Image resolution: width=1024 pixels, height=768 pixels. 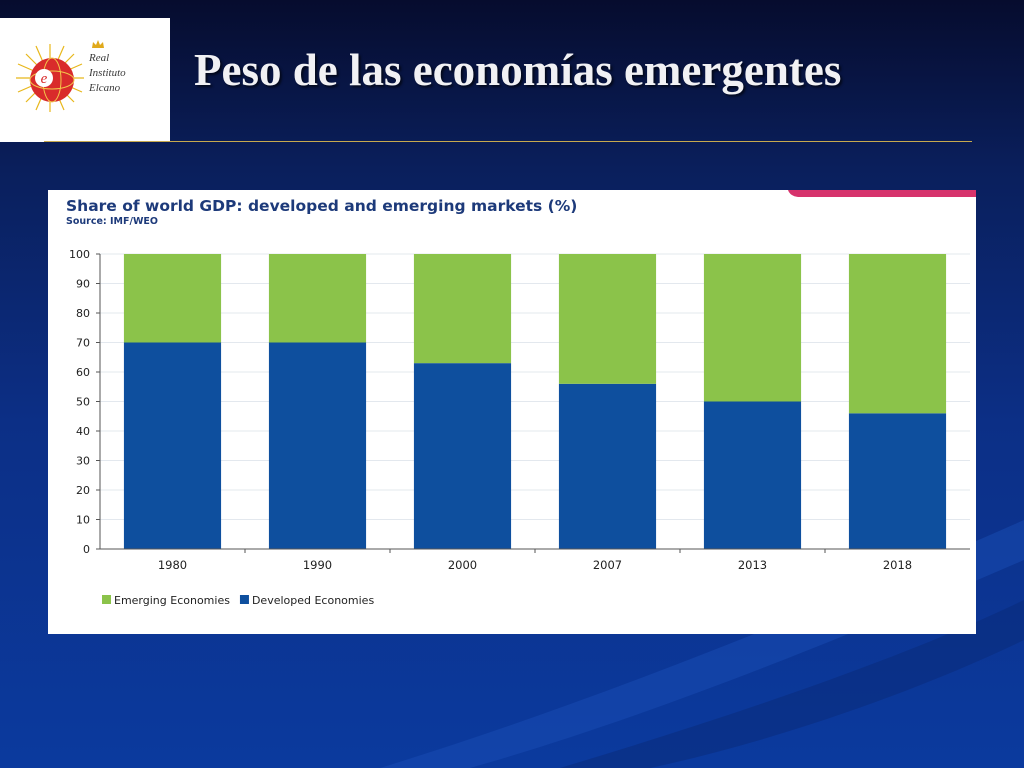 I want to click on y-tick-label-80: 80, so click(x=83, y=313).